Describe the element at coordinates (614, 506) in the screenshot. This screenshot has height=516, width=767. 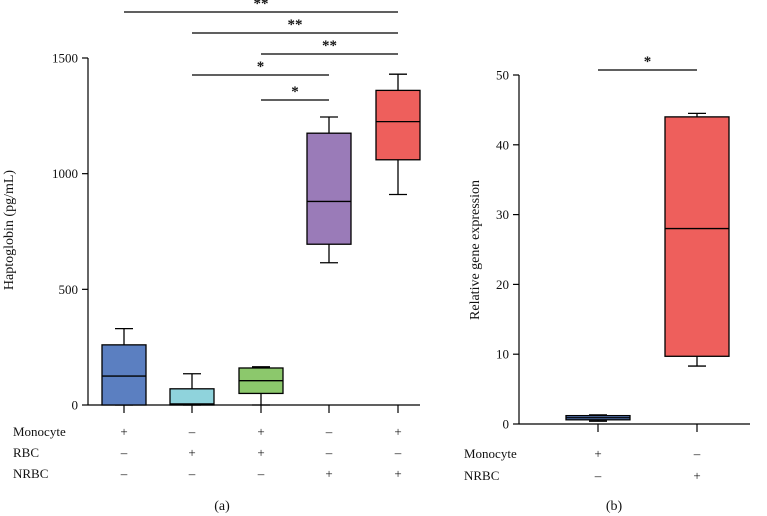
I see `panel-b-label: (b)` at that location.